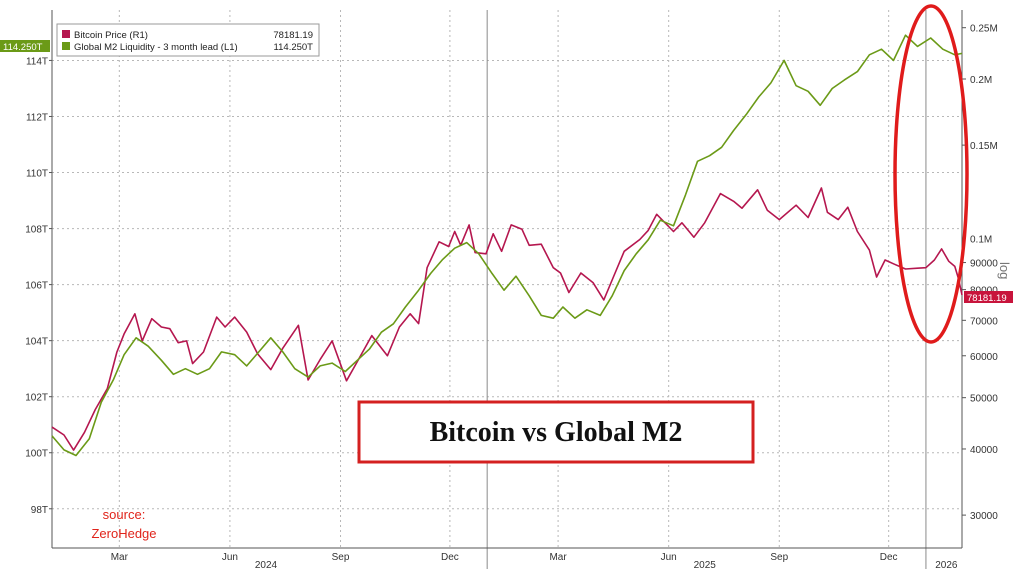  Describe the element at coordinates (36, 342) in the screenshot. I see `left-axis-tick-label: 104T` at that location.